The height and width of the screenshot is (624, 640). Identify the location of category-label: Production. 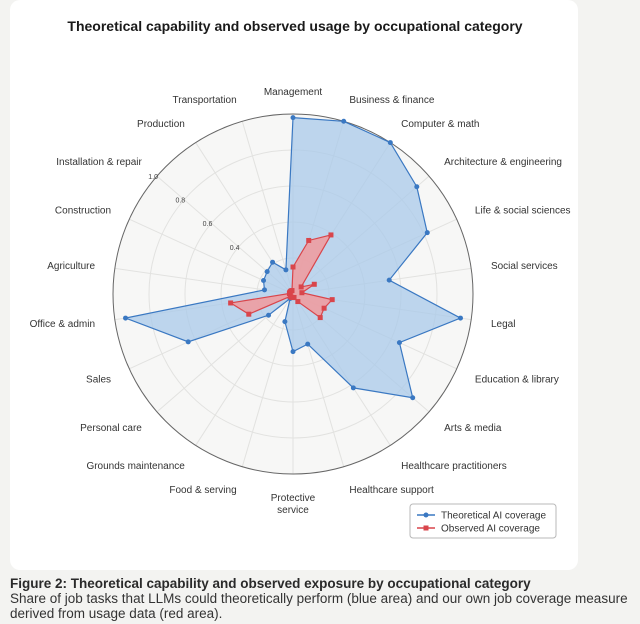
(161, 124).